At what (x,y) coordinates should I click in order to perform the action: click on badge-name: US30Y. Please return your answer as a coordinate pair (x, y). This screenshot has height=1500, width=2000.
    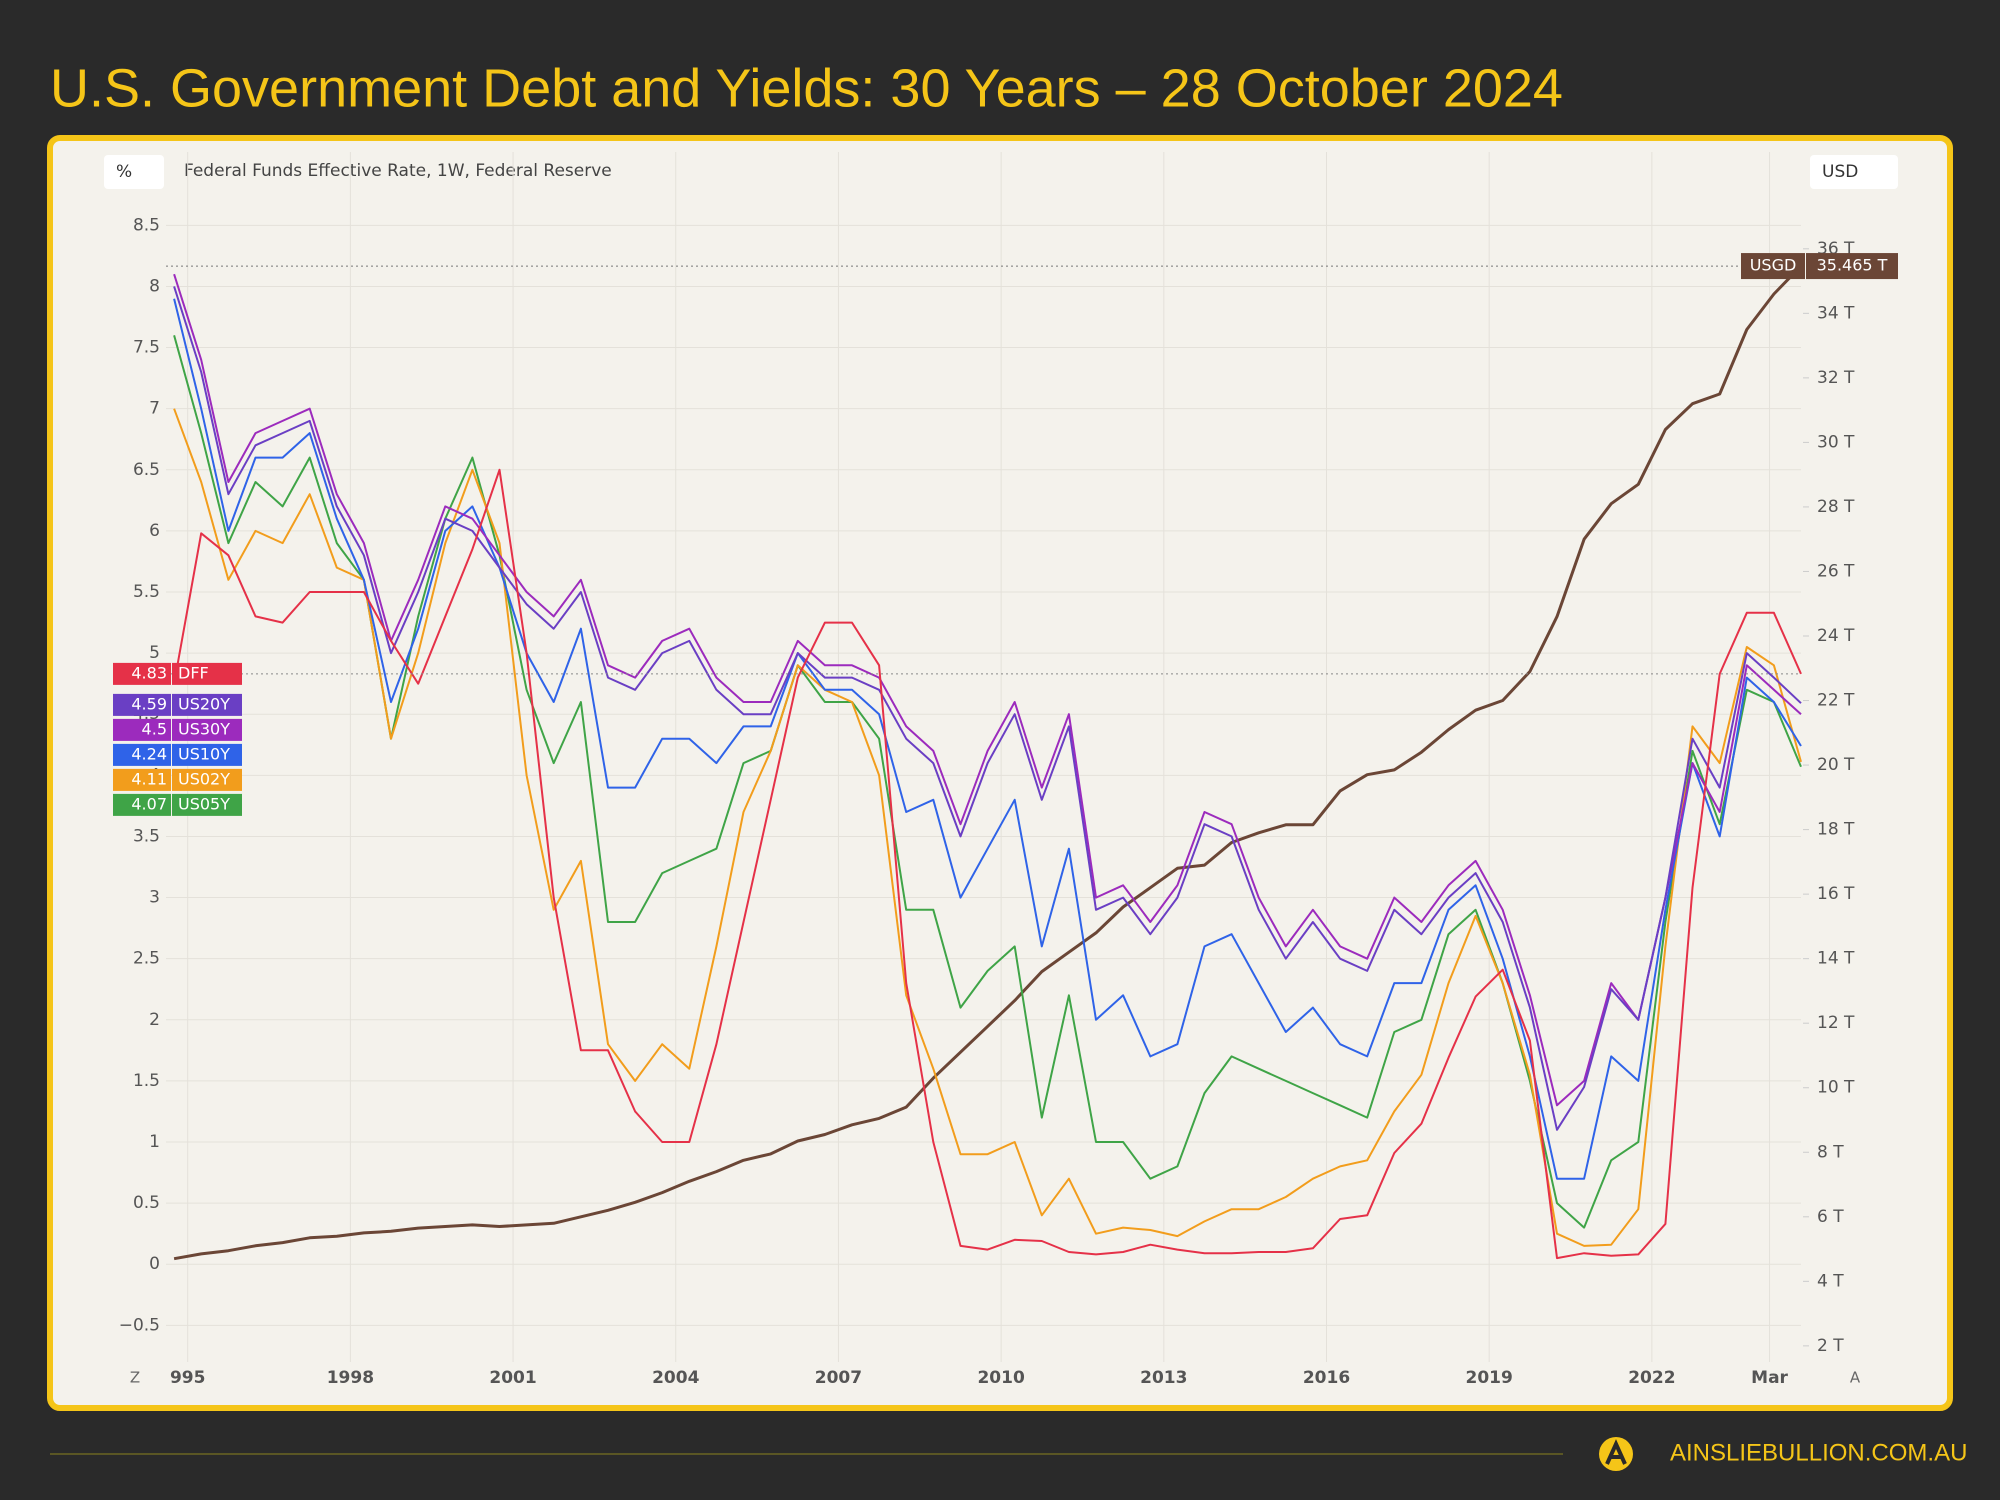
    Looking at the image, I should click on (204, 728).